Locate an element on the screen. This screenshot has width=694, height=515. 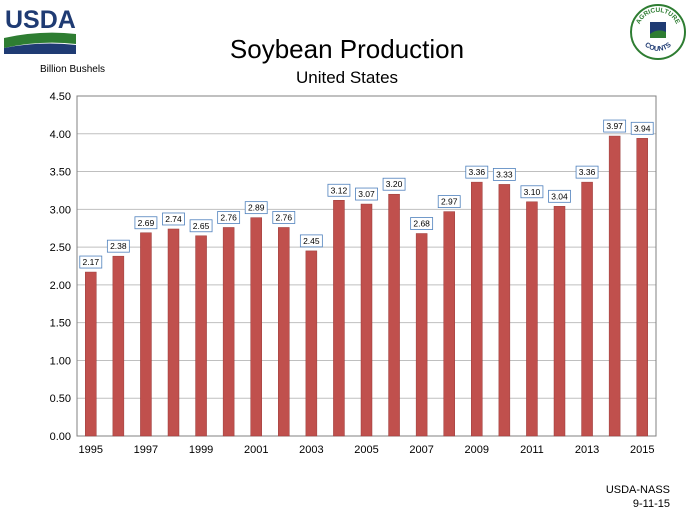
data-label-1999: 2.65 is located at coordinates (201, 226).